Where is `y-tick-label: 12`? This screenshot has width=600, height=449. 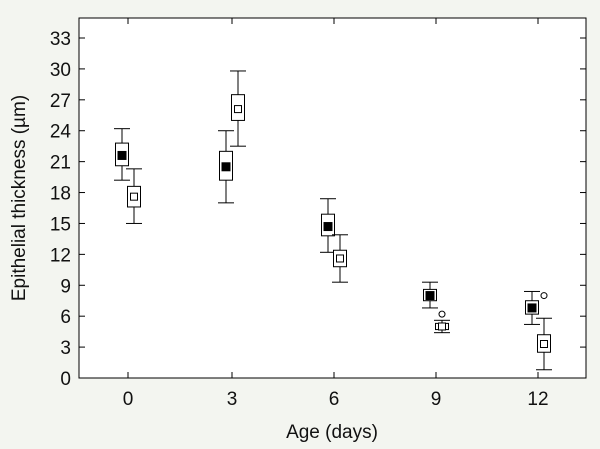 y-tick-label: 12 is located at coordinates (60, 255).